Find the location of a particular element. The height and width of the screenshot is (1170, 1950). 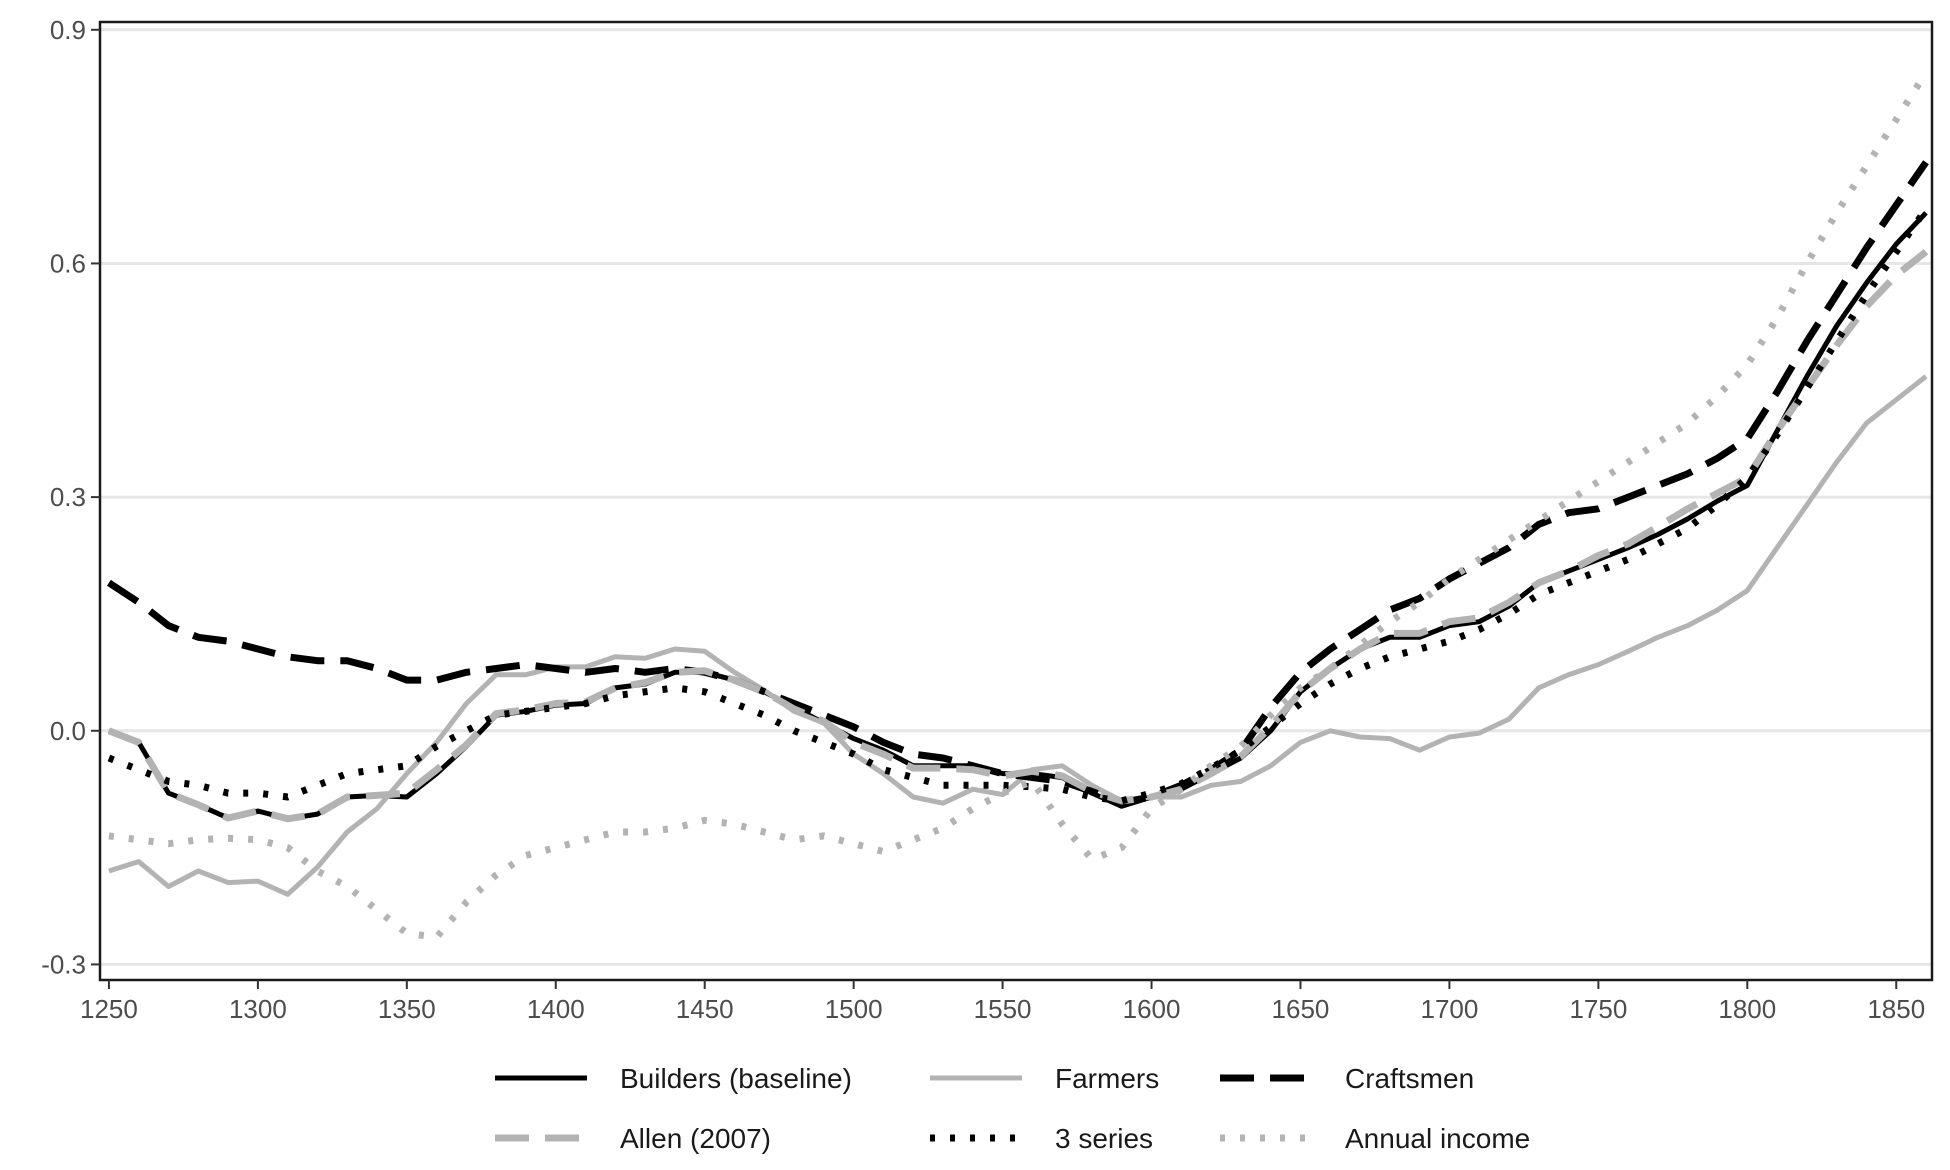

y-axis: -0.3 0.0 0.3 0.6 0.9 is located at coordinates (70, 497).